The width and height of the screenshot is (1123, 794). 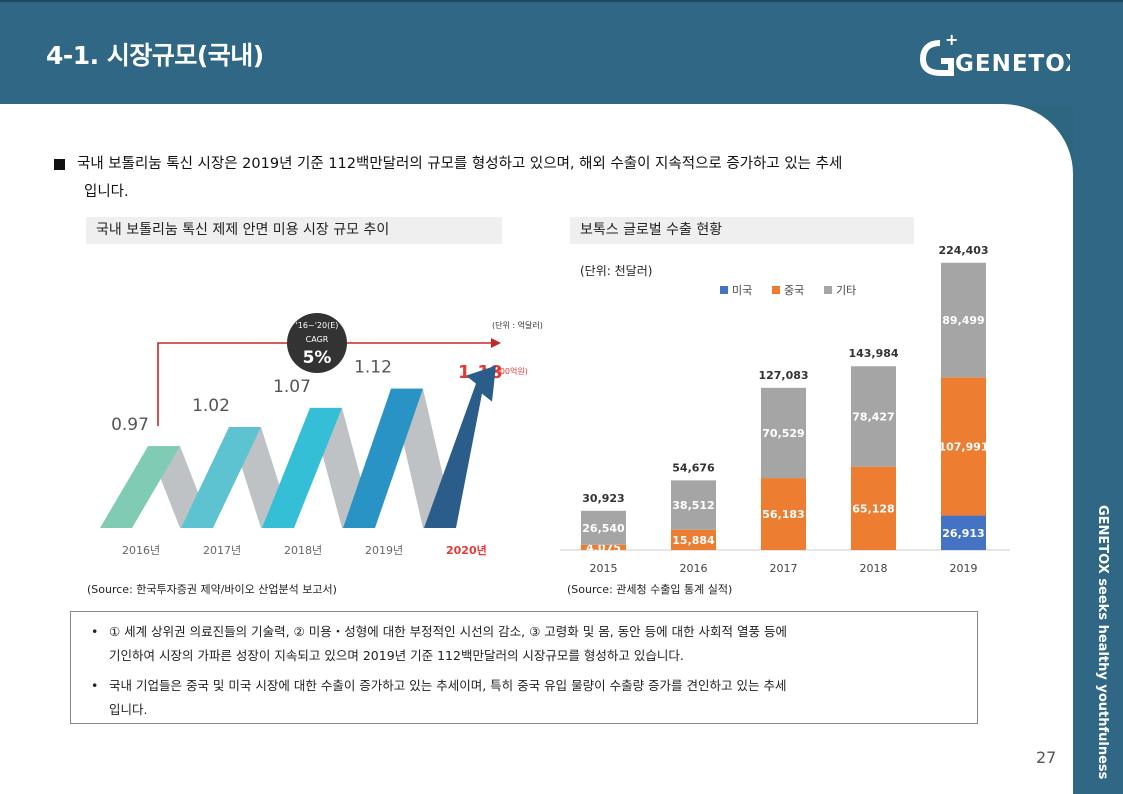 I want to click on value-label: 0.97, so click(x=130, y=425).